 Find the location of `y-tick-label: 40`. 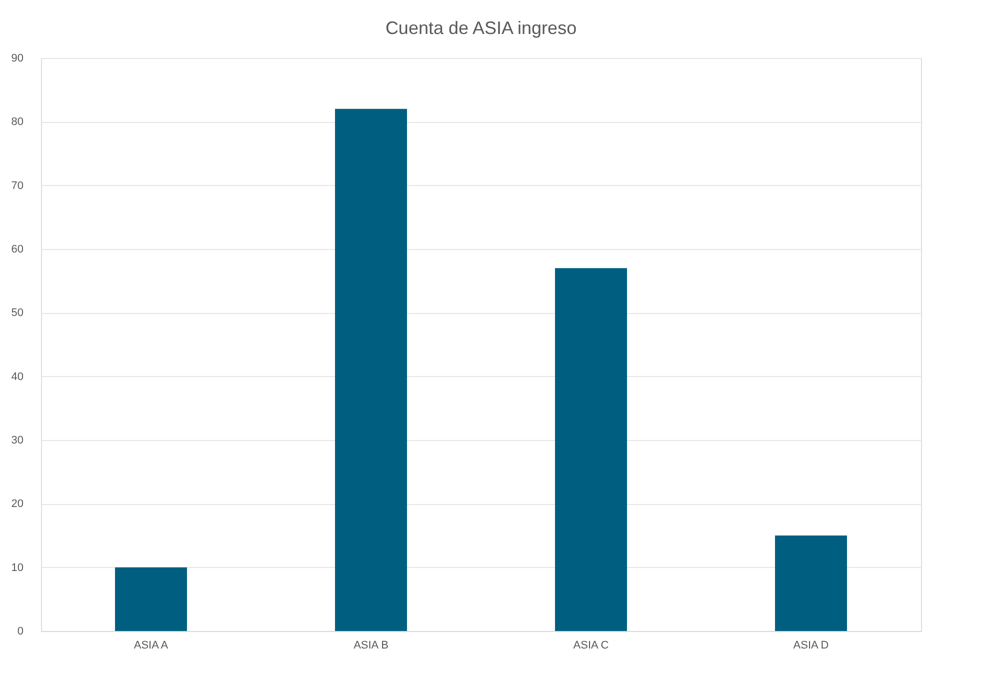

y-tick-label: 40 is located at coordinates (17, 376).